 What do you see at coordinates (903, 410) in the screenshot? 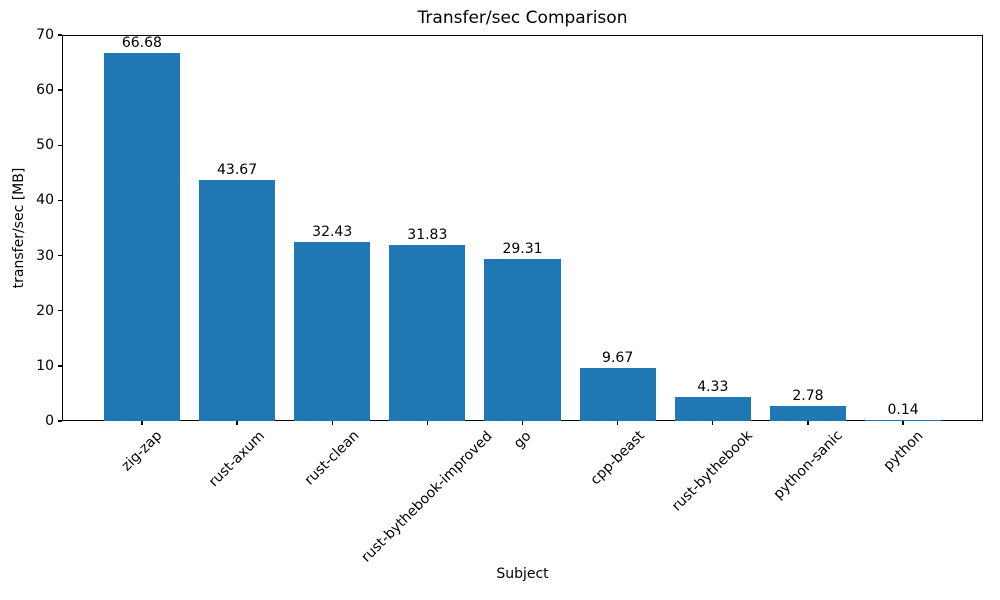
I see `bar-value-label: 0.14` at bounding box center [903, 410].